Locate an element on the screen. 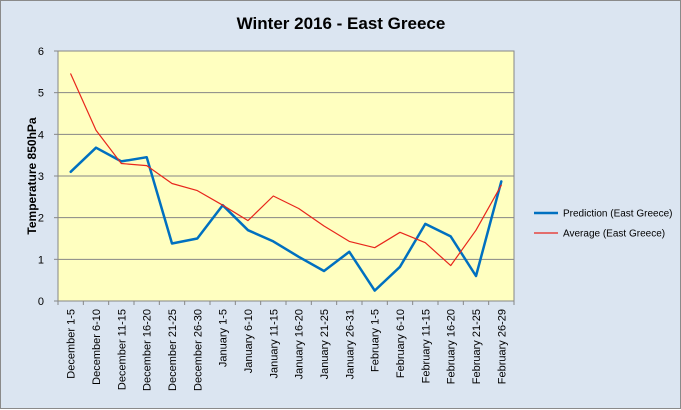 The width and height of the screenshot is (681, 410). x-tick-label: January 11-15 is located at coordinates (274, 344).